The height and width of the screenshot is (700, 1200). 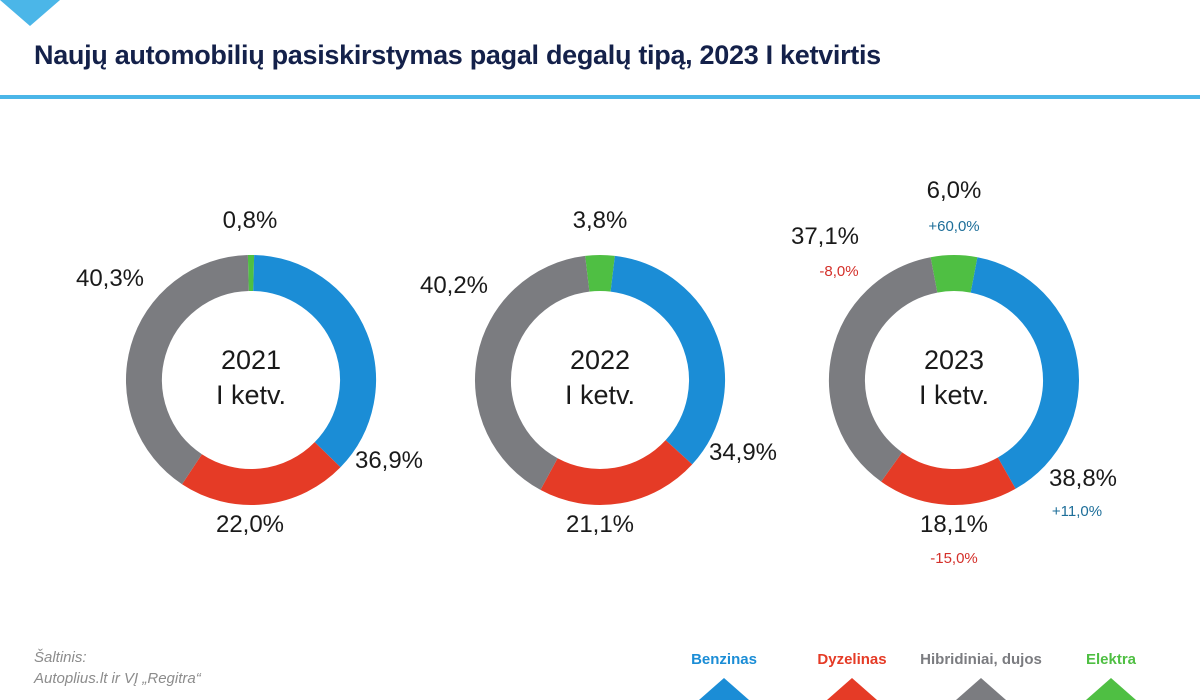 What do you see at coordinates (250, 524) in the screenshot?
I see `donut-1-label-dyzelinas: 22,0%` at bounding box center [250, 524].